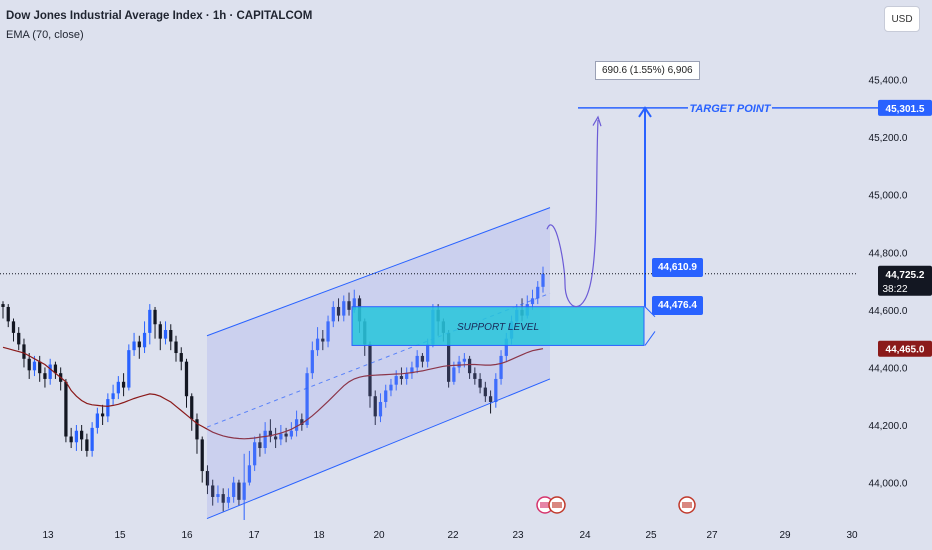  I want to click on support-top-label: 44,610.9, so click(677, 267).